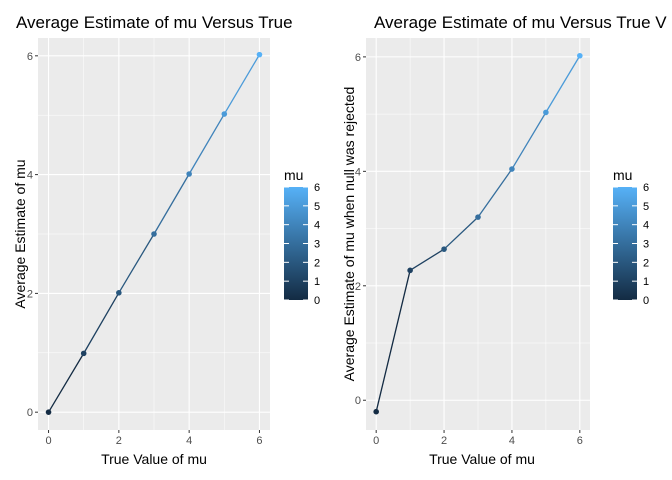 Image resolution: width=672 pixels, height=480 pixels. I want to click on plot-right-y-ticks: 0 2 4 6, so click(360, 229).